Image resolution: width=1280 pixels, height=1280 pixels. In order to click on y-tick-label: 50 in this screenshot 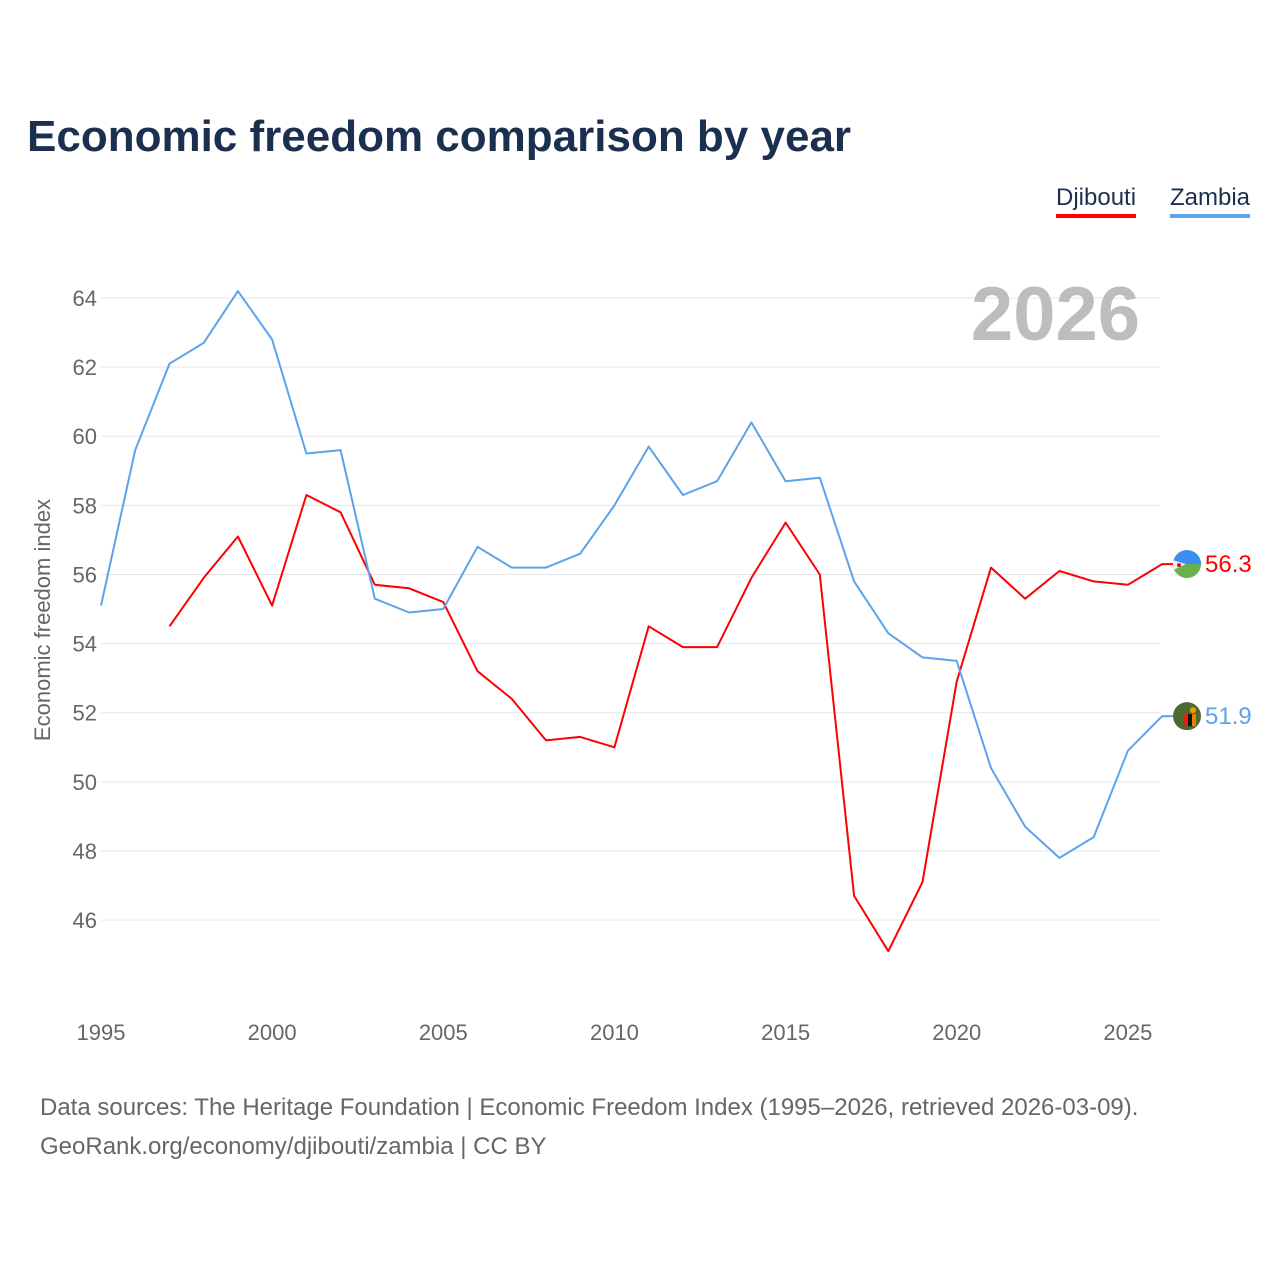, I will do `click(85, 782)`.